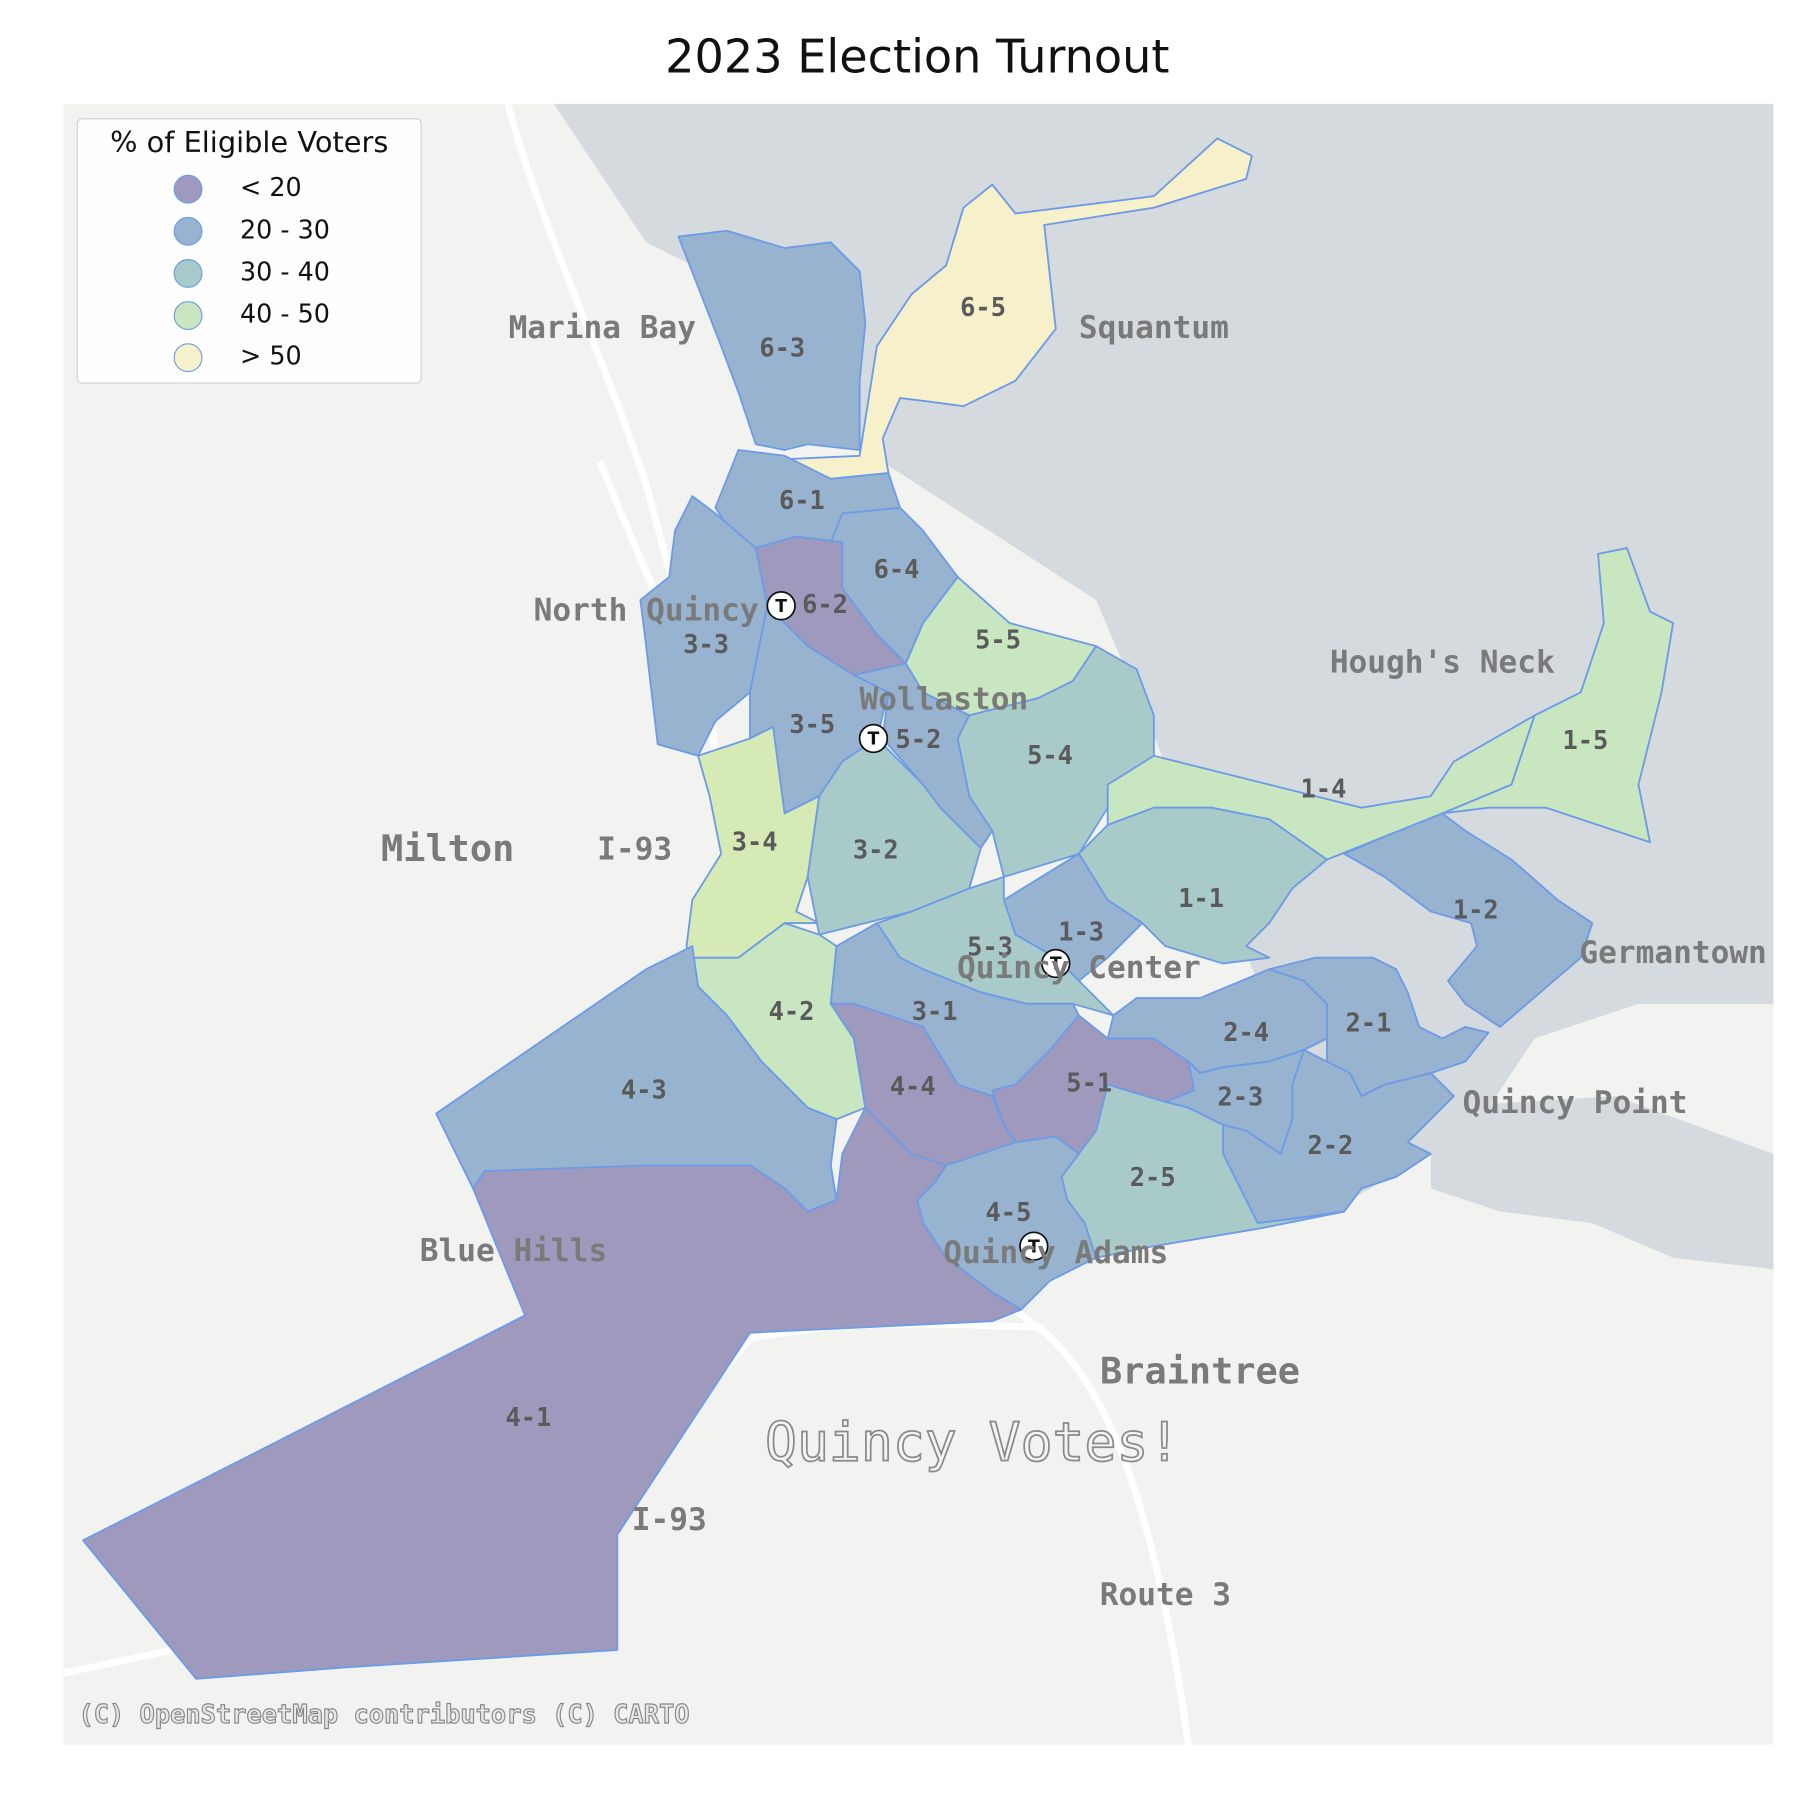 This screenshot has height=1800, width=1800. What do you see at coordinates (1081, 931) in the screenshot?
I see `precinct-label: 1-3` at bounding box center [1081, 931].